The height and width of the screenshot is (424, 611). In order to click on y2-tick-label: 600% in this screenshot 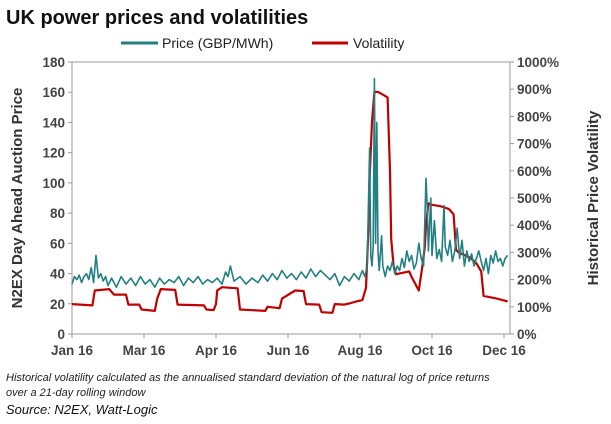, I will do `click(534, 171)`.